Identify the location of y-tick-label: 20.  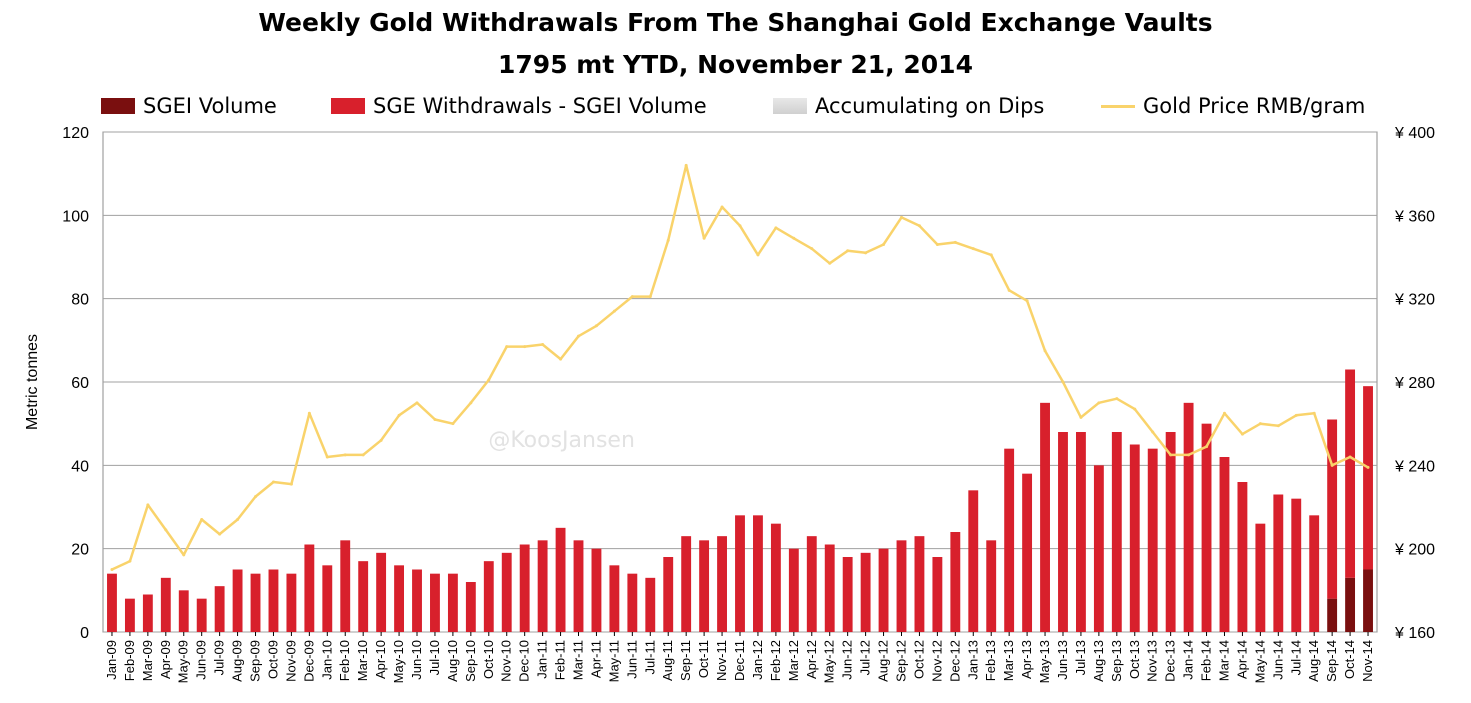
(80, 550).